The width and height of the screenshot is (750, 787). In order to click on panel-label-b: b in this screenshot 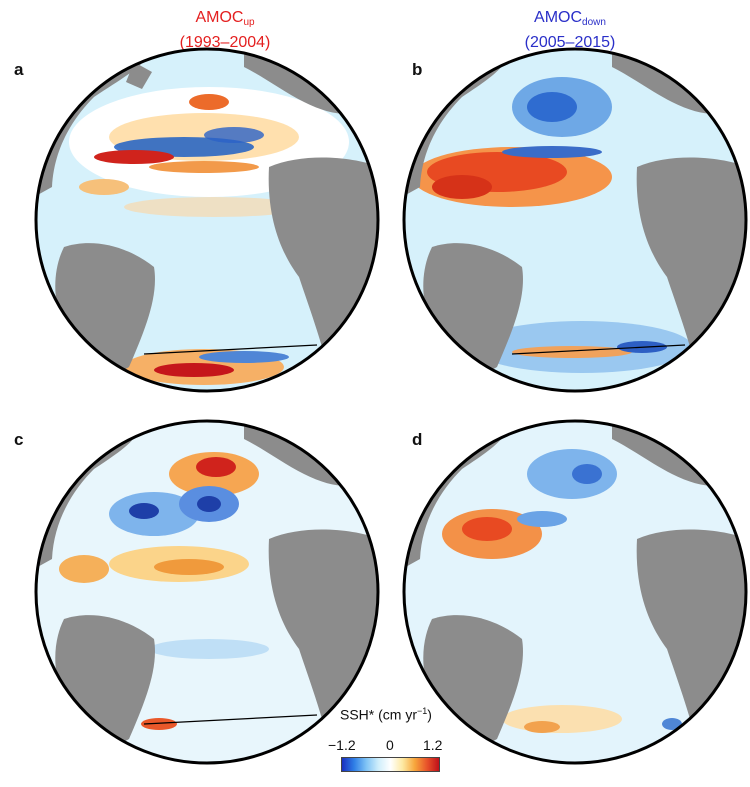, I will do `click(417, 69)`.